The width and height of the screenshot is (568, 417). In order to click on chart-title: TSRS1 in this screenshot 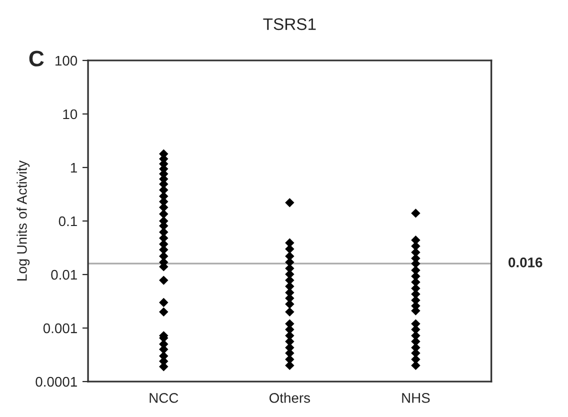, I will do `click(289, 24)`.